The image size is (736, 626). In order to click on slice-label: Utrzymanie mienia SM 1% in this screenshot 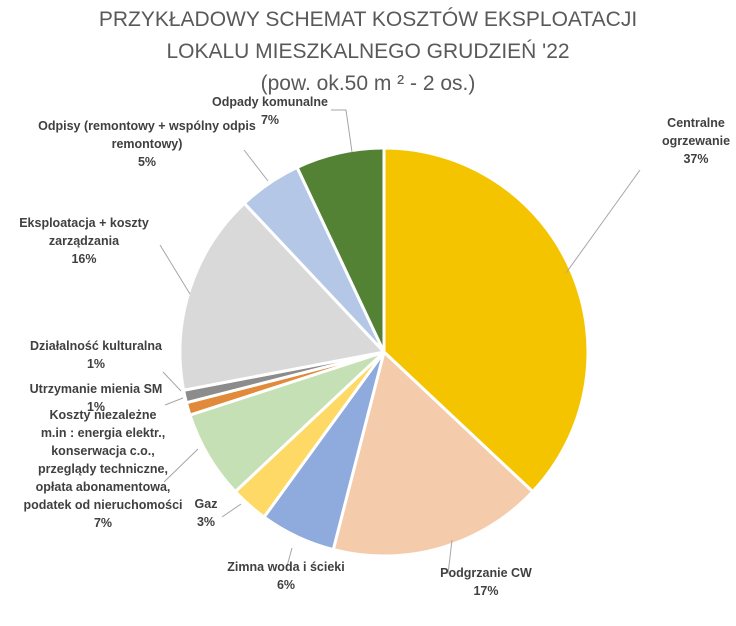, I will do `click(96, 398)`.